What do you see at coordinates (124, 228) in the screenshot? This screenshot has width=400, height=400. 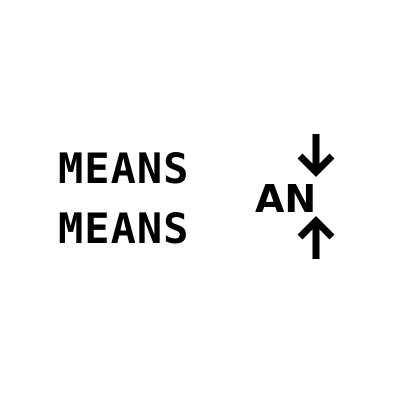 I see `word-line-2: MEANS` at bounding box center [124, 228].